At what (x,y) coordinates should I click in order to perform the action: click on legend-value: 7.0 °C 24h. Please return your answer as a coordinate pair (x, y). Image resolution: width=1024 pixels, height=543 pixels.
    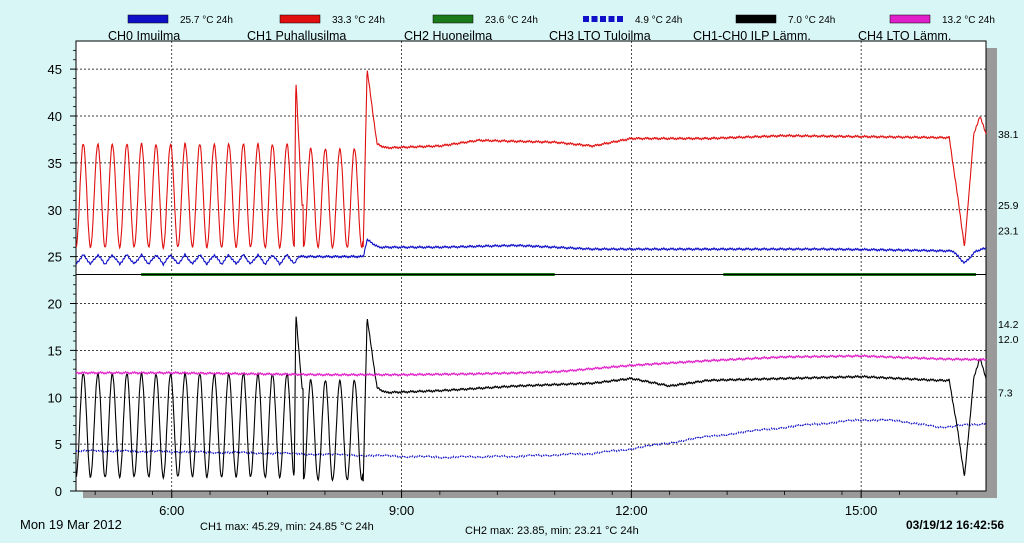
    Looking at the image, I should click on (811, 20).